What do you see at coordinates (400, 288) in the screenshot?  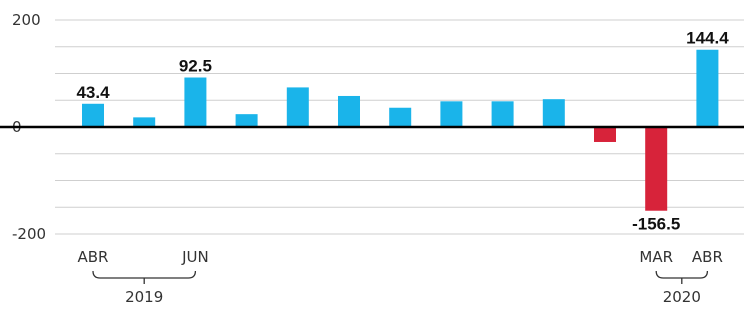 I see `year-groups: 2019 2020` at bounding box center [400, 288].